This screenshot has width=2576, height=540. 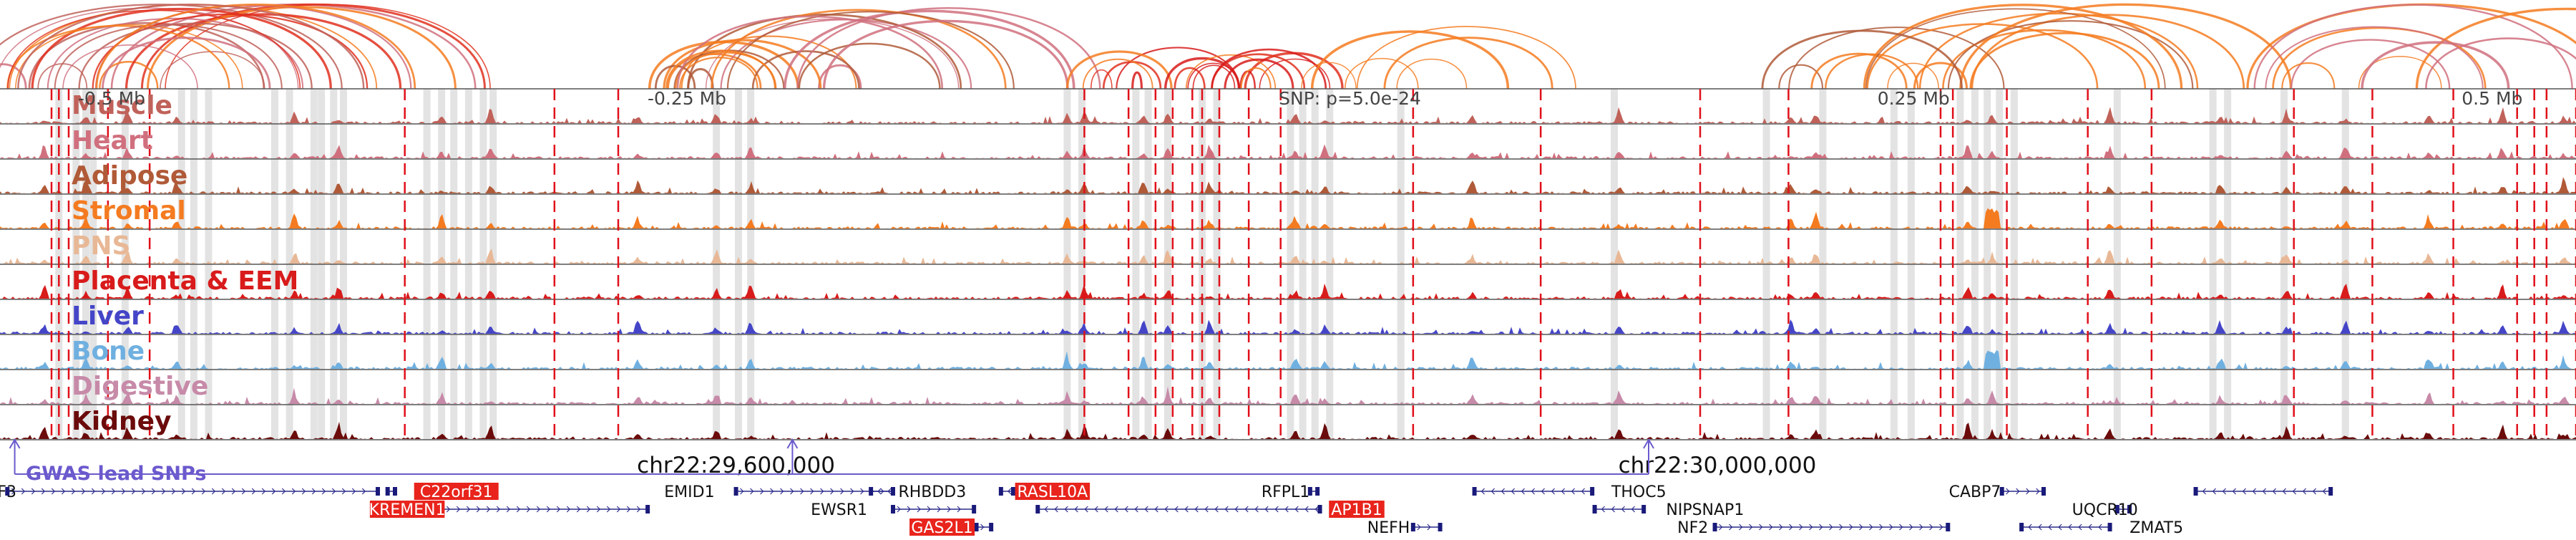 I want to click on gwas-snp-marker, so click(x=1648, y=443).